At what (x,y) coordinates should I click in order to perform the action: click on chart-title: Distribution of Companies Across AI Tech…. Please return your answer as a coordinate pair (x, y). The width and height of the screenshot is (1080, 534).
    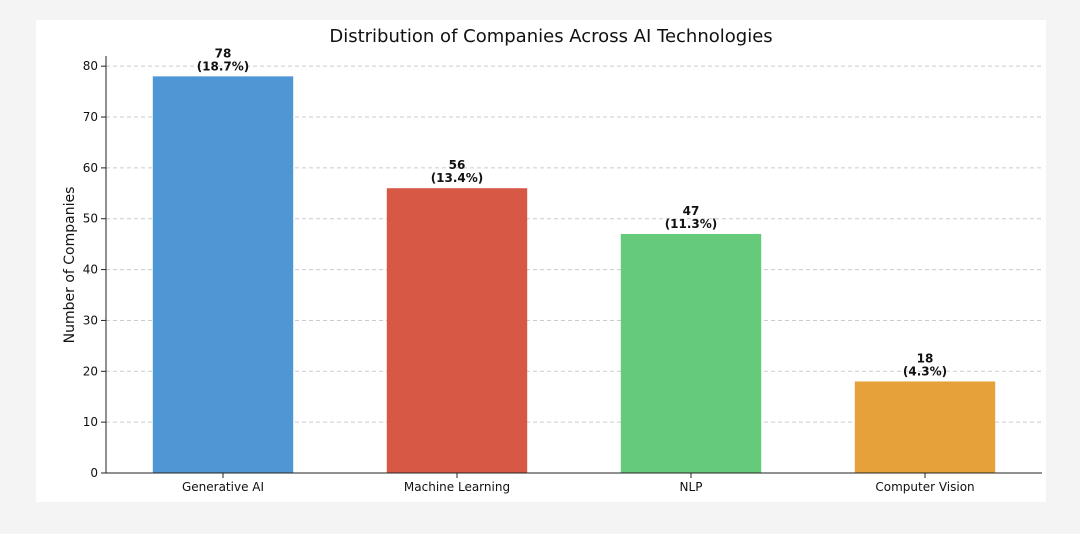
    Looking at the image, I should click on (550, 36).